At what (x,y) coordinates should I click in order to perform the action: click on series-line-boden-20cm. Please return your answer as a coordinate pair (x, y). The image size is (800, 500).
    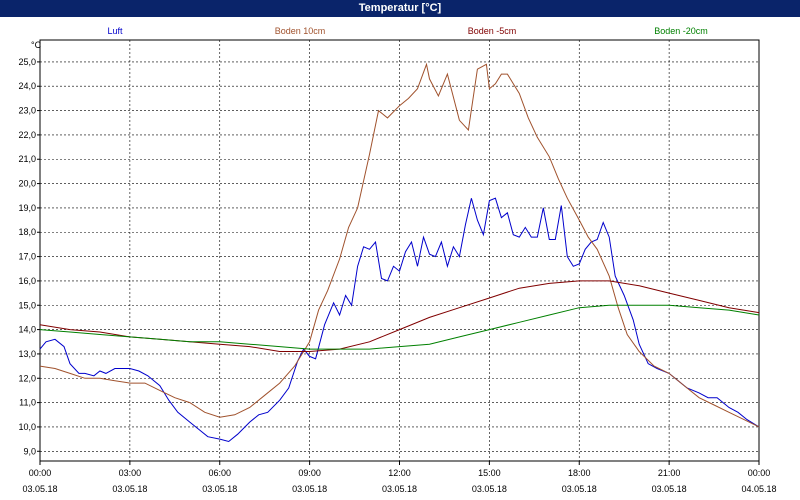
    Looking at the image, I should click on (399, 327).